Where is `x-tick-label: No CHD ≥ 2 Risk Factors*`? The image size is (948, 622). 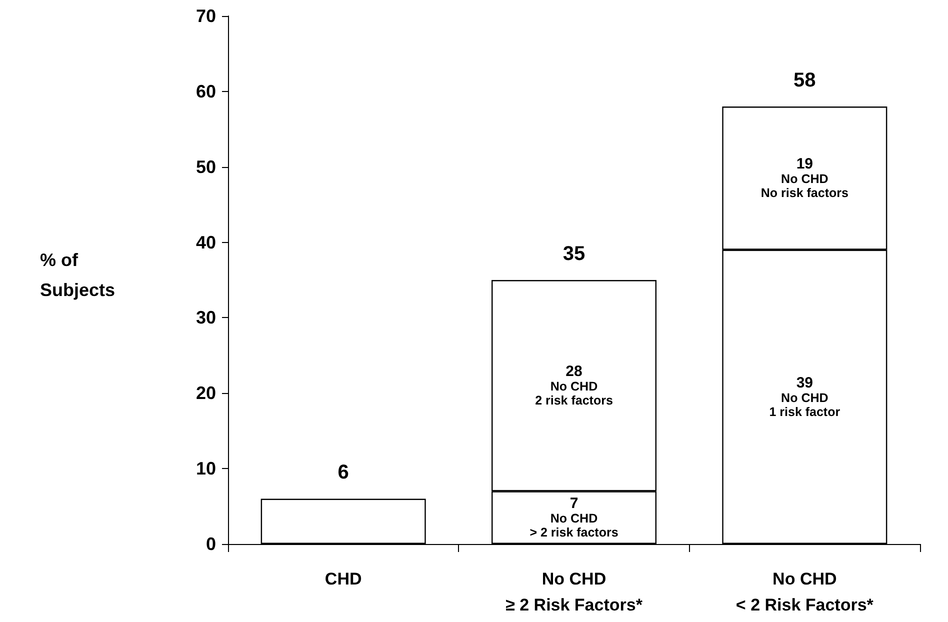 x-tick-label: No CHD ≥ 2 Risk Factors* is located at coordinates (574, 592).